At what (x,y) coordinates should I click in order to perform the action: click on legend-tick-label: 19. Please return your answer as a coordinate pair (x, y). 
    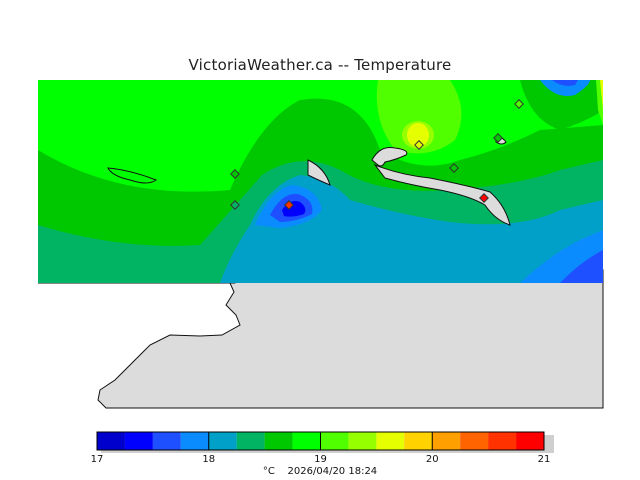
    Looking at the image, I should click on (320, 459).